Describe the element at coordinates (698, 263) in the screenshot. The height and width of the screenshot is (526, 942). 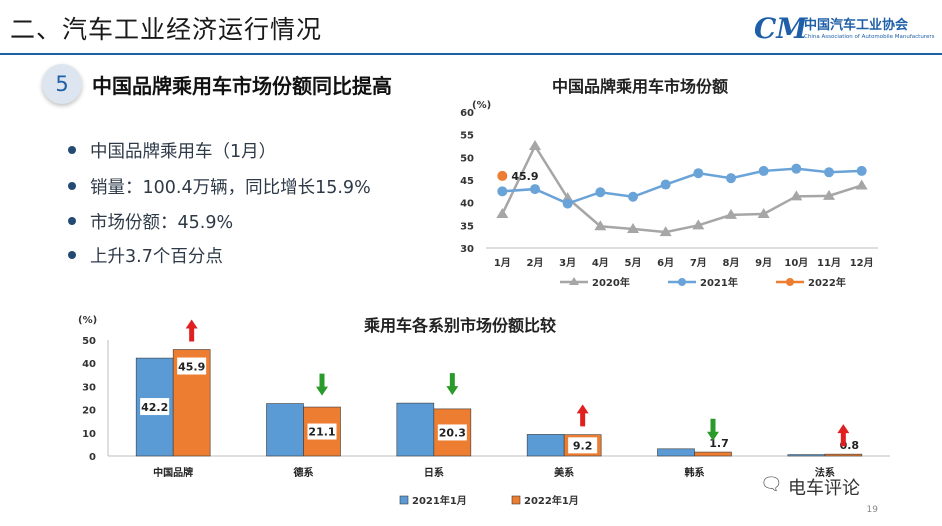
I see `line-chart-x-tick: 7月` at that location.